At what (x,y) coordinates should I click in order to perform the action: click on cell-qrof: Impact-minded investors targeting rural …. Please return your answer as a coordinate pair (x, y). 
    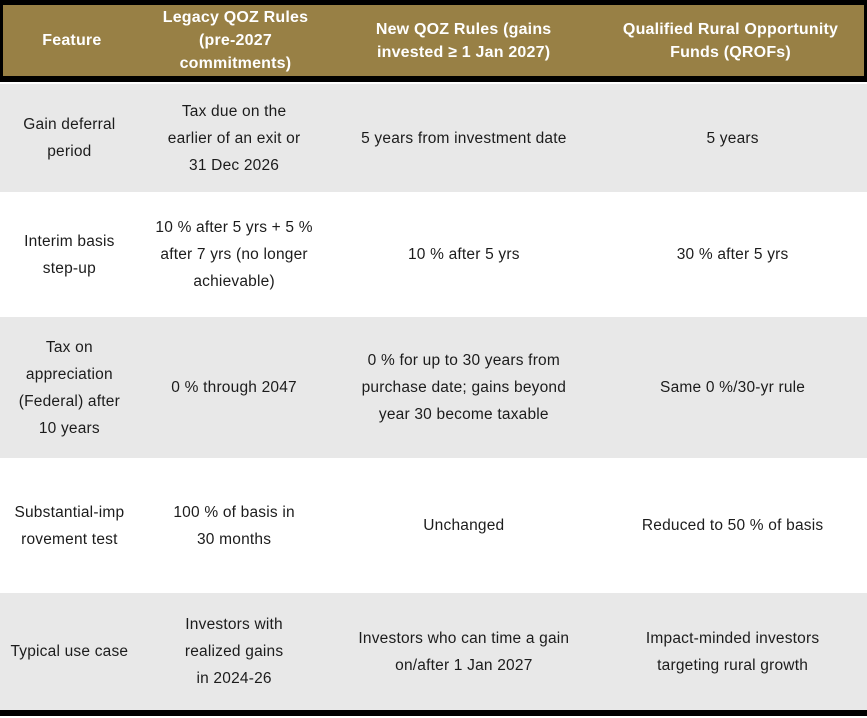
    Looking at the image, I should click on (732, 651).